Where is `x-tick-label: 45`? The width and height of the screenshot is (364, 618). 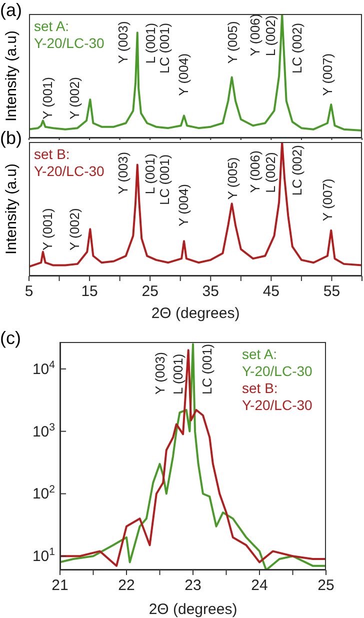
x-tick-label: 45 is located at coordinates (271, 291).